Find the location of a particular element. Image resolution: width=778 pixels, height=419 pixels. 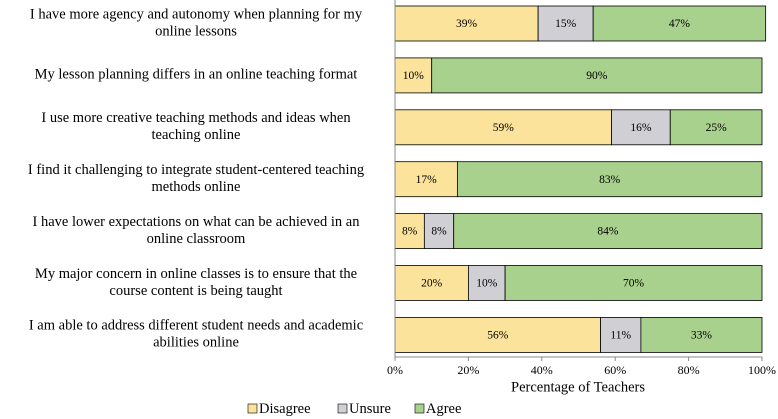

data-label: 11% is located at coordinates (620, 336).